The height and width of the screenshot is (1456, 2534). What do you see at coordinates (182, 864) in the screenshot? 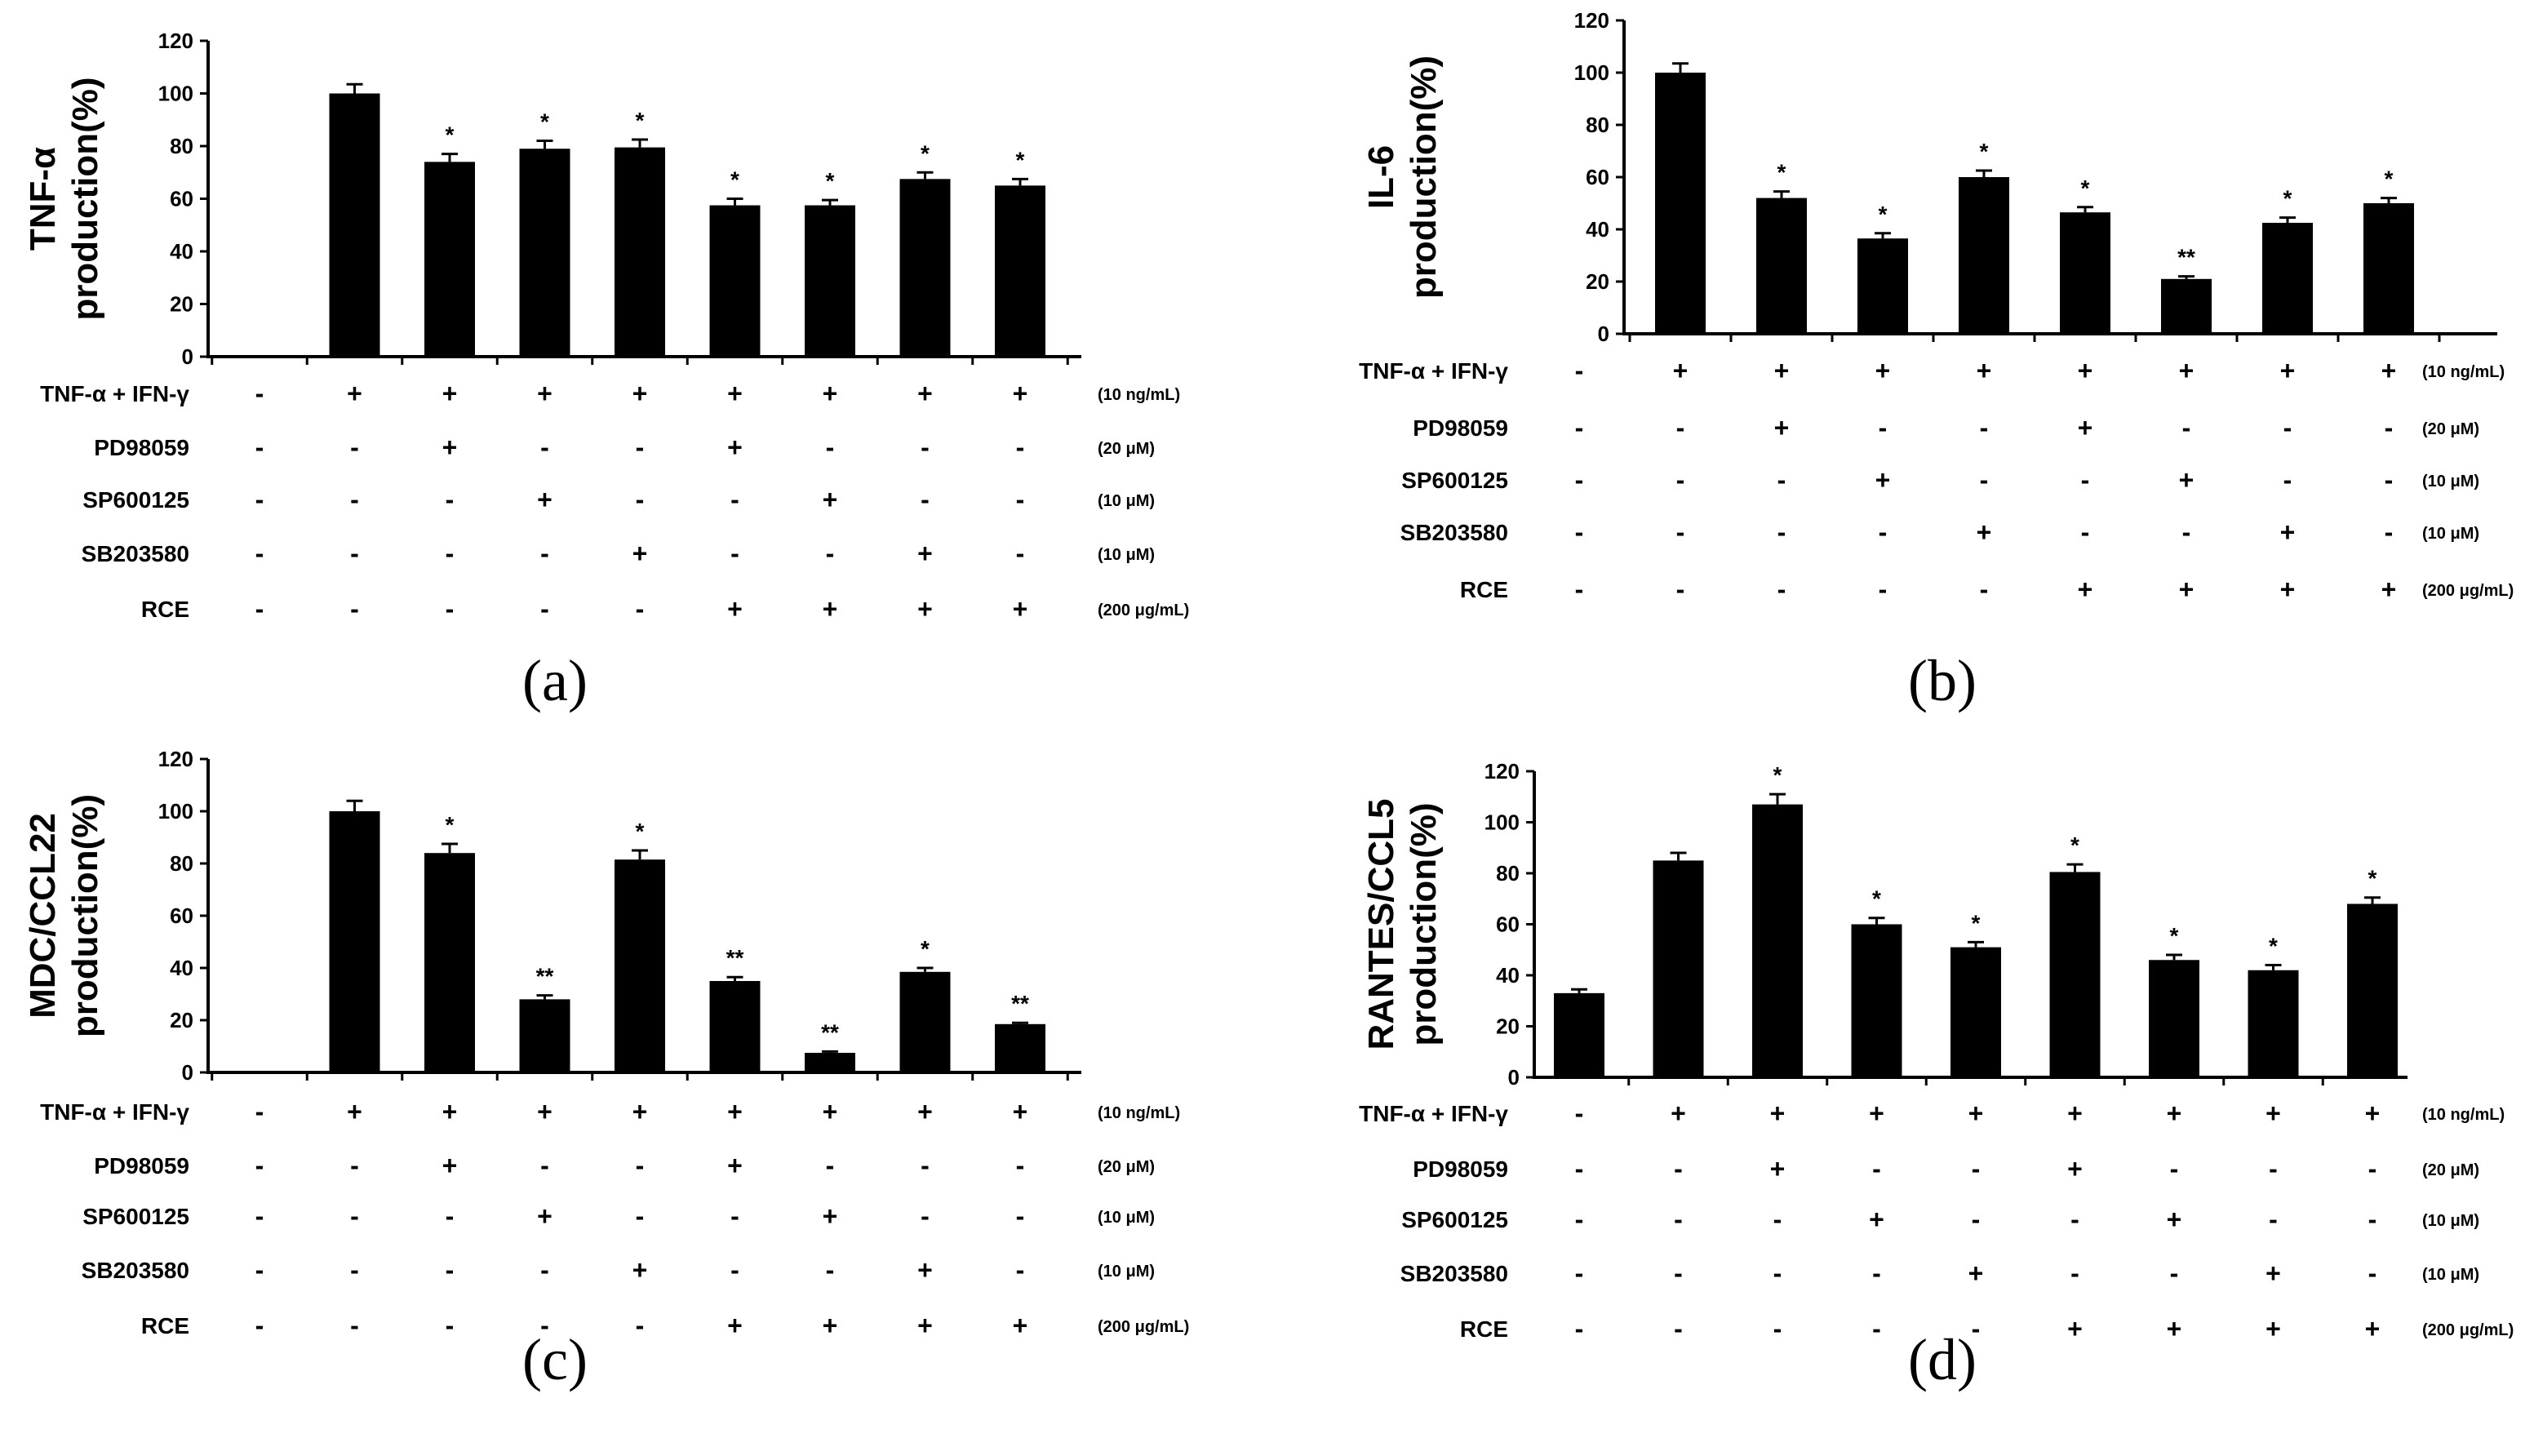
I see `y-tick-label: 80` at bounding box center [182, 864].